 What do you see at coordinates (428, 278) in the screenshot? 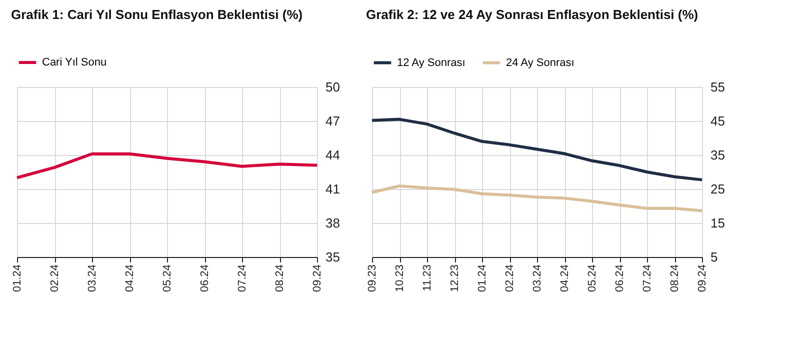
I see `x-tick-label: 11.23` at bounding box center [428, 278].